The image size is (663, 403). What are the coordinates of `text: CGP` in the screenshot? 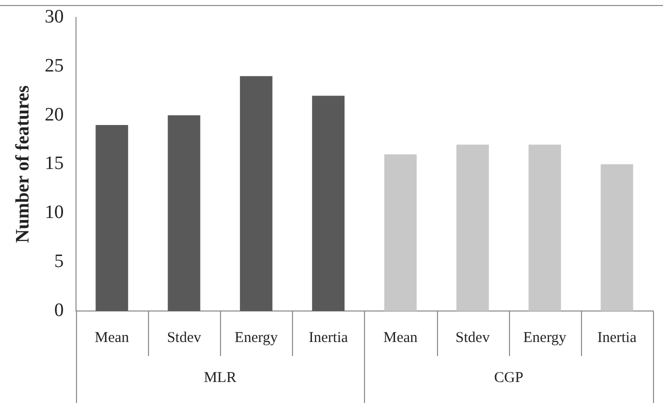 It's located at (509, 378).